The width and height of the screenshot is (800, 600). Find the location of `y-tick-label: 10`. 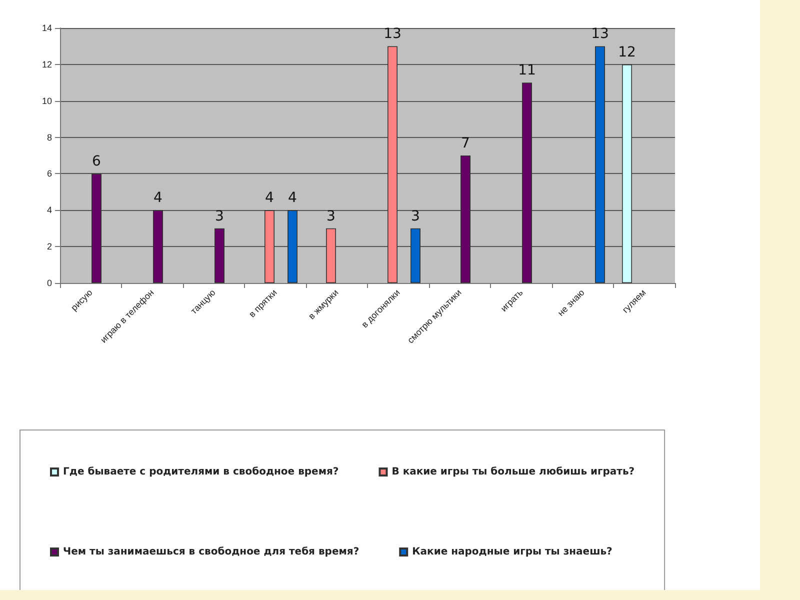

y-tick-label: 10 is located at coordinates (47, 101).